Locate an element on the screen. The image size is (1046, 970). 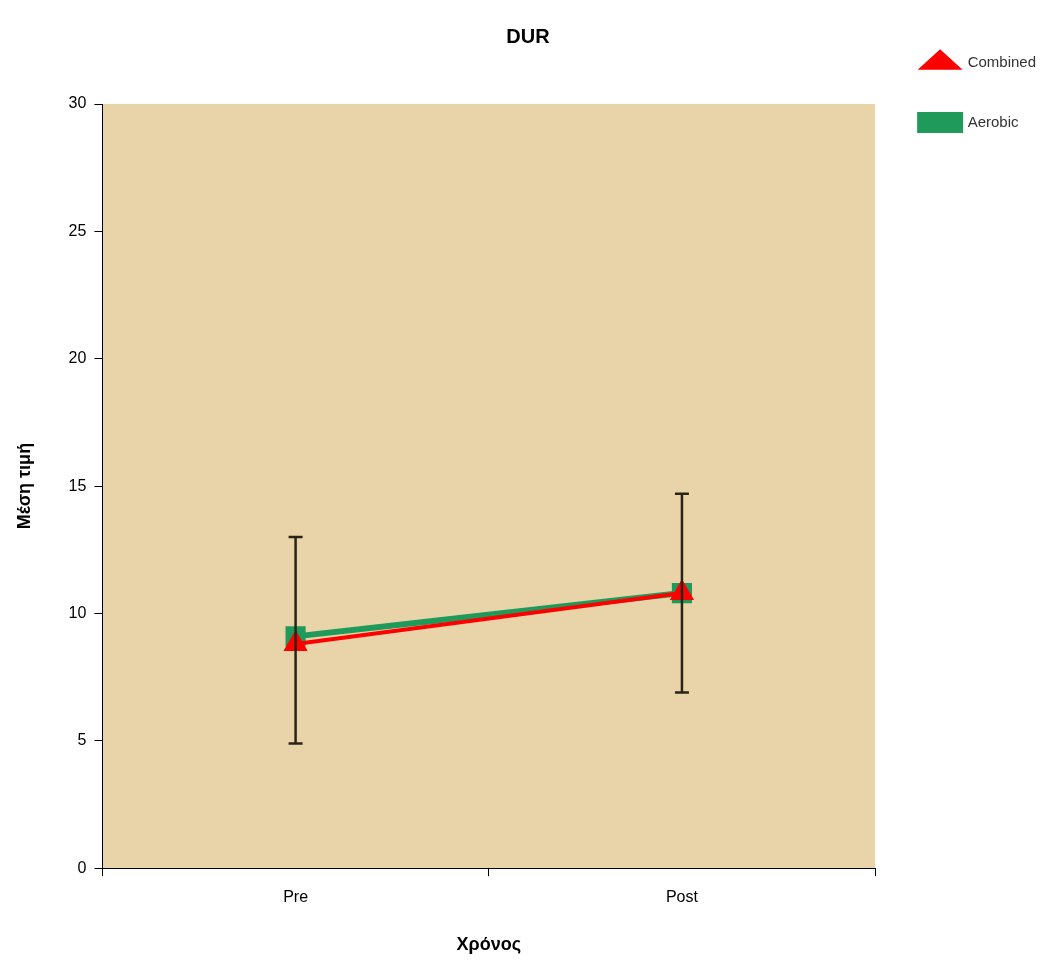
y-axis-title: Μέση τιμή is located at coordinates (23, 486).